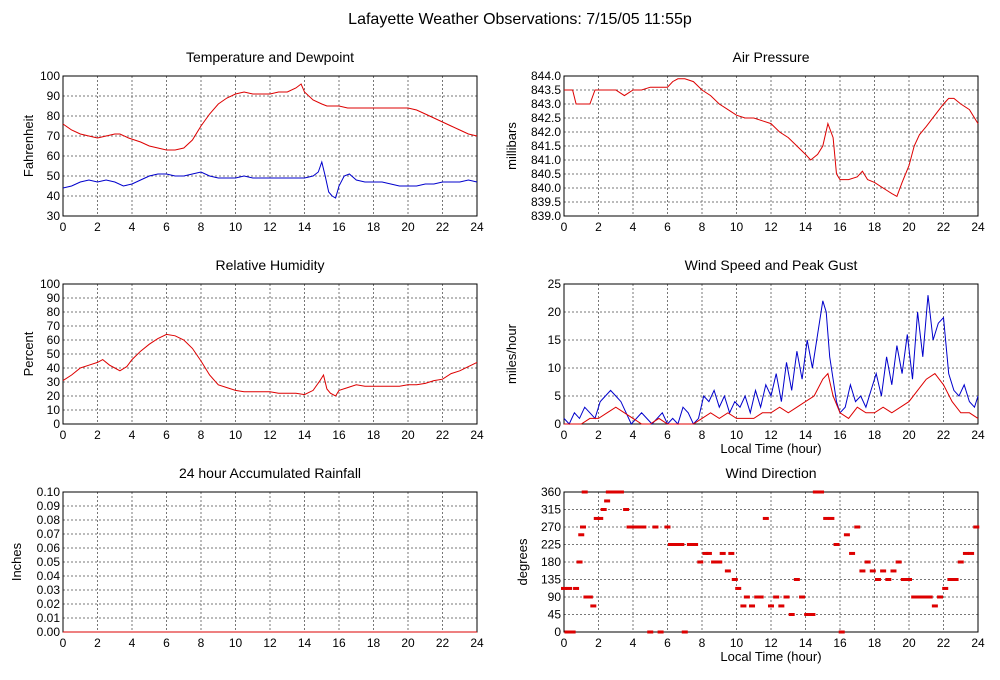 The height and width of the screenshot is (680, 1000). Describe the element at coordinates (443, 227) in the screenshot. I see `x-tick-label: 22` at that location.